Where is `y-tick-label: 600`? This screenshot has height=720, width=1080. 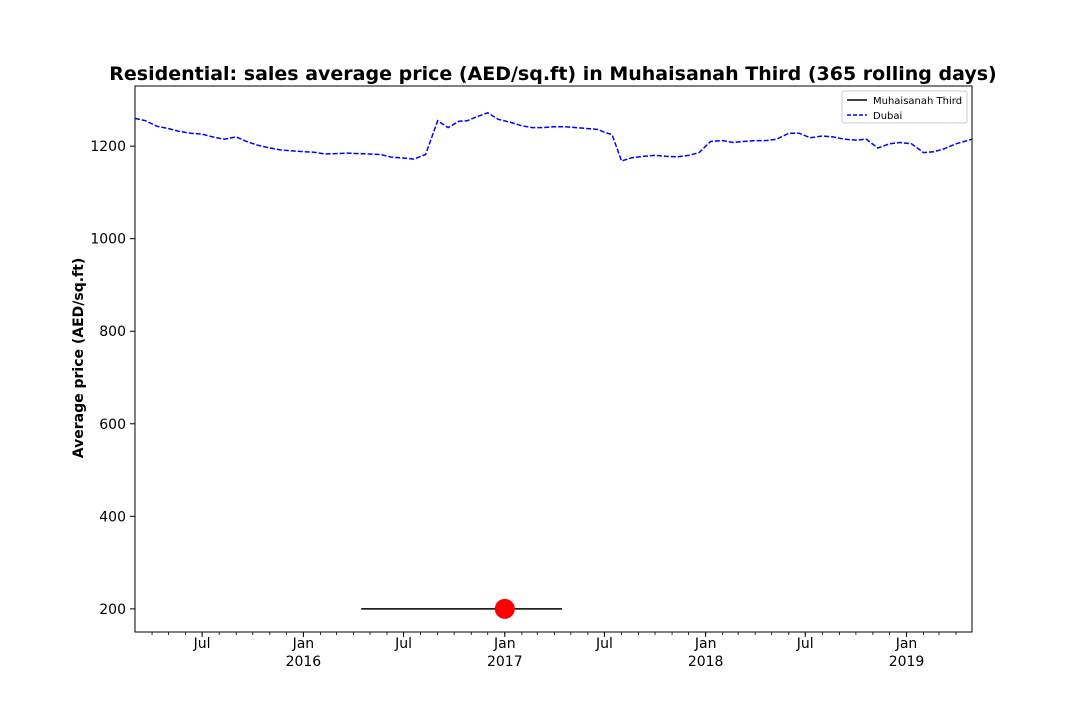 y-tick-label: 600 is located at coordinates (112, 425).